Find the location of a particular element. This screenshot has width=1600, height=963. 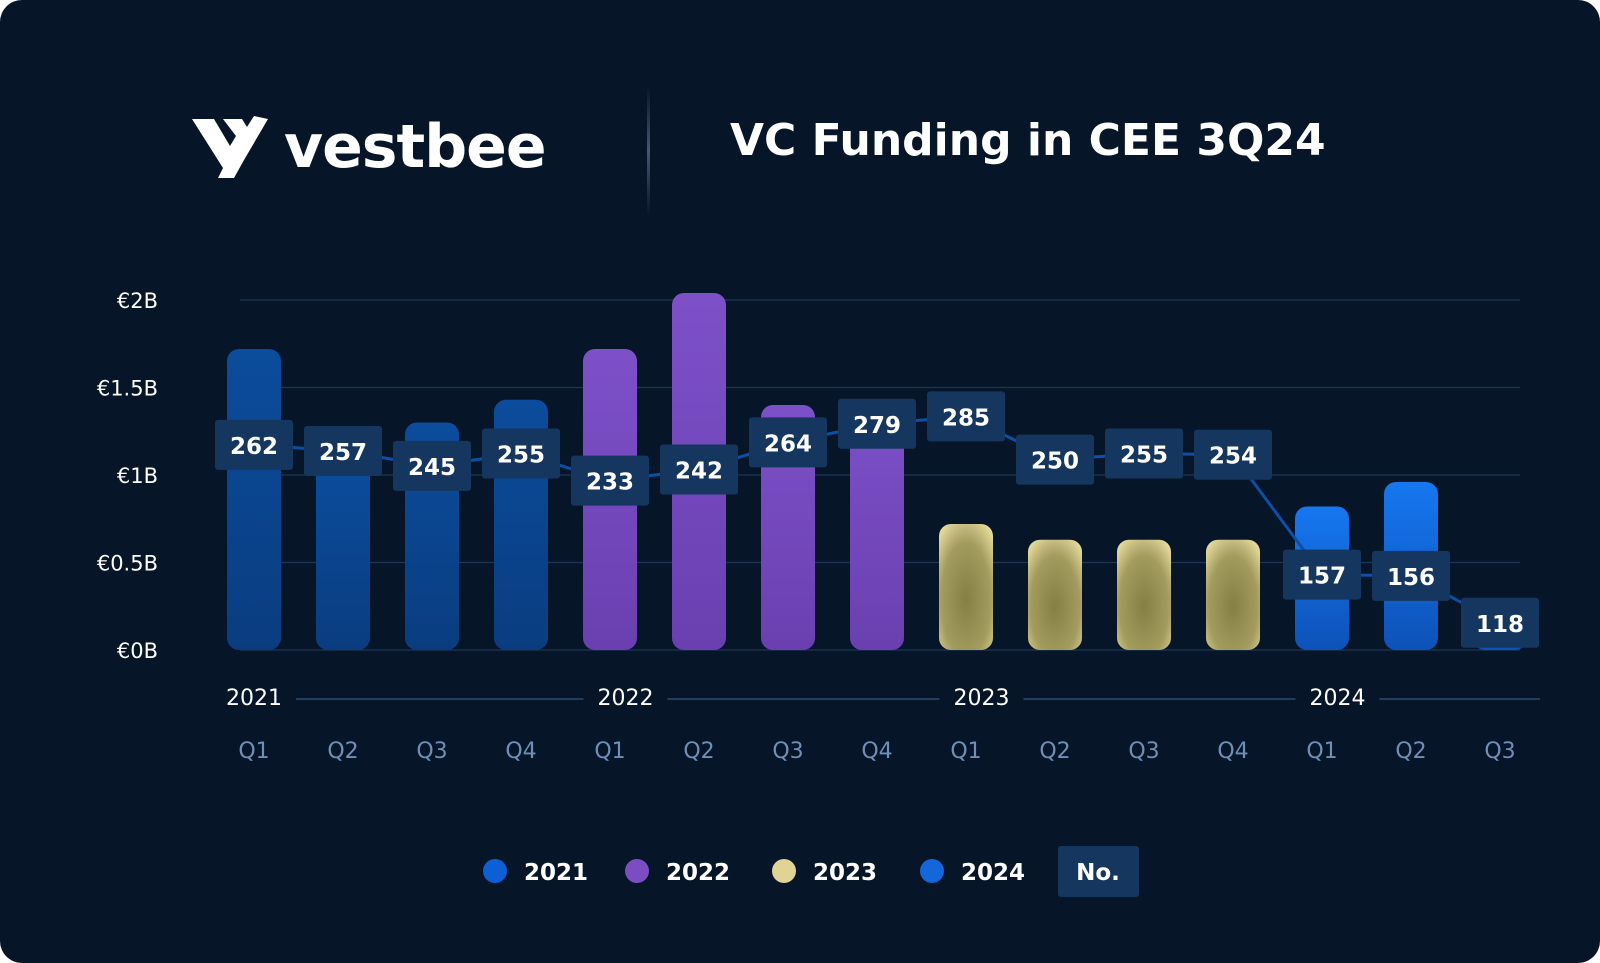

legend-label-2021: 2021 is located at coordinates (556, 873).